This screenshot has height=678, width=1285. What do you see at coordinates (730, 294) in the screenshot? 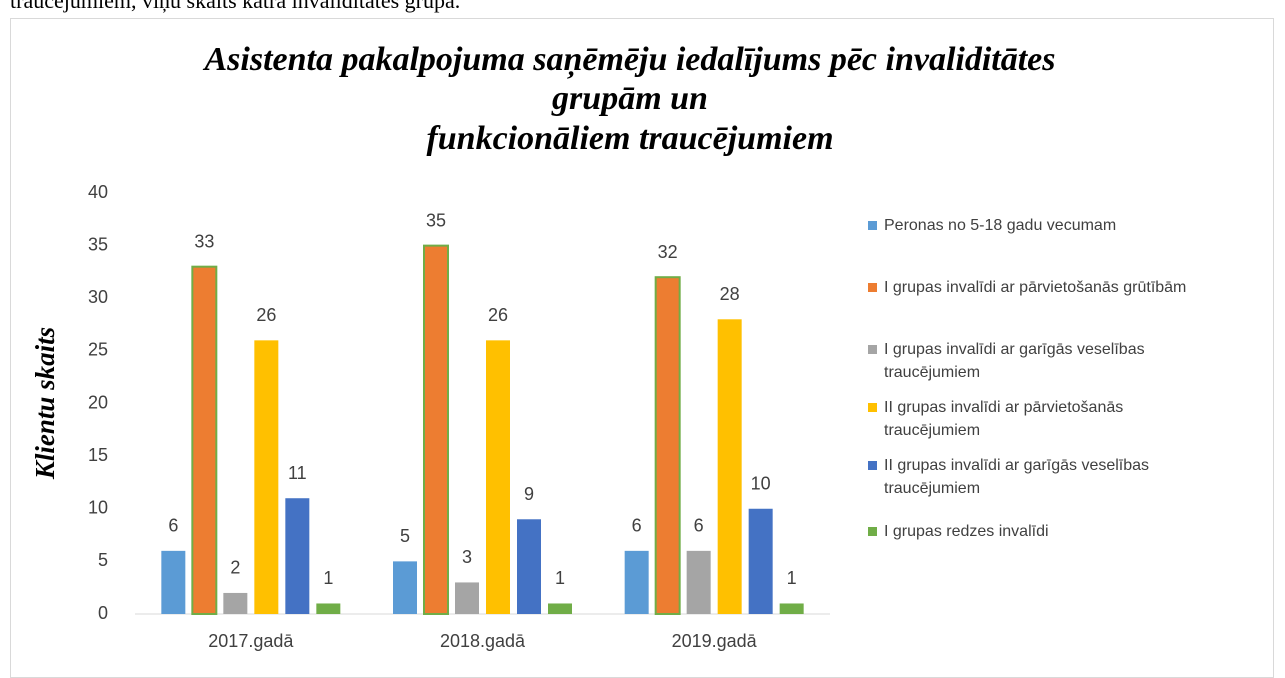
I see `data-label: 28` at bounding box center [730, 294].